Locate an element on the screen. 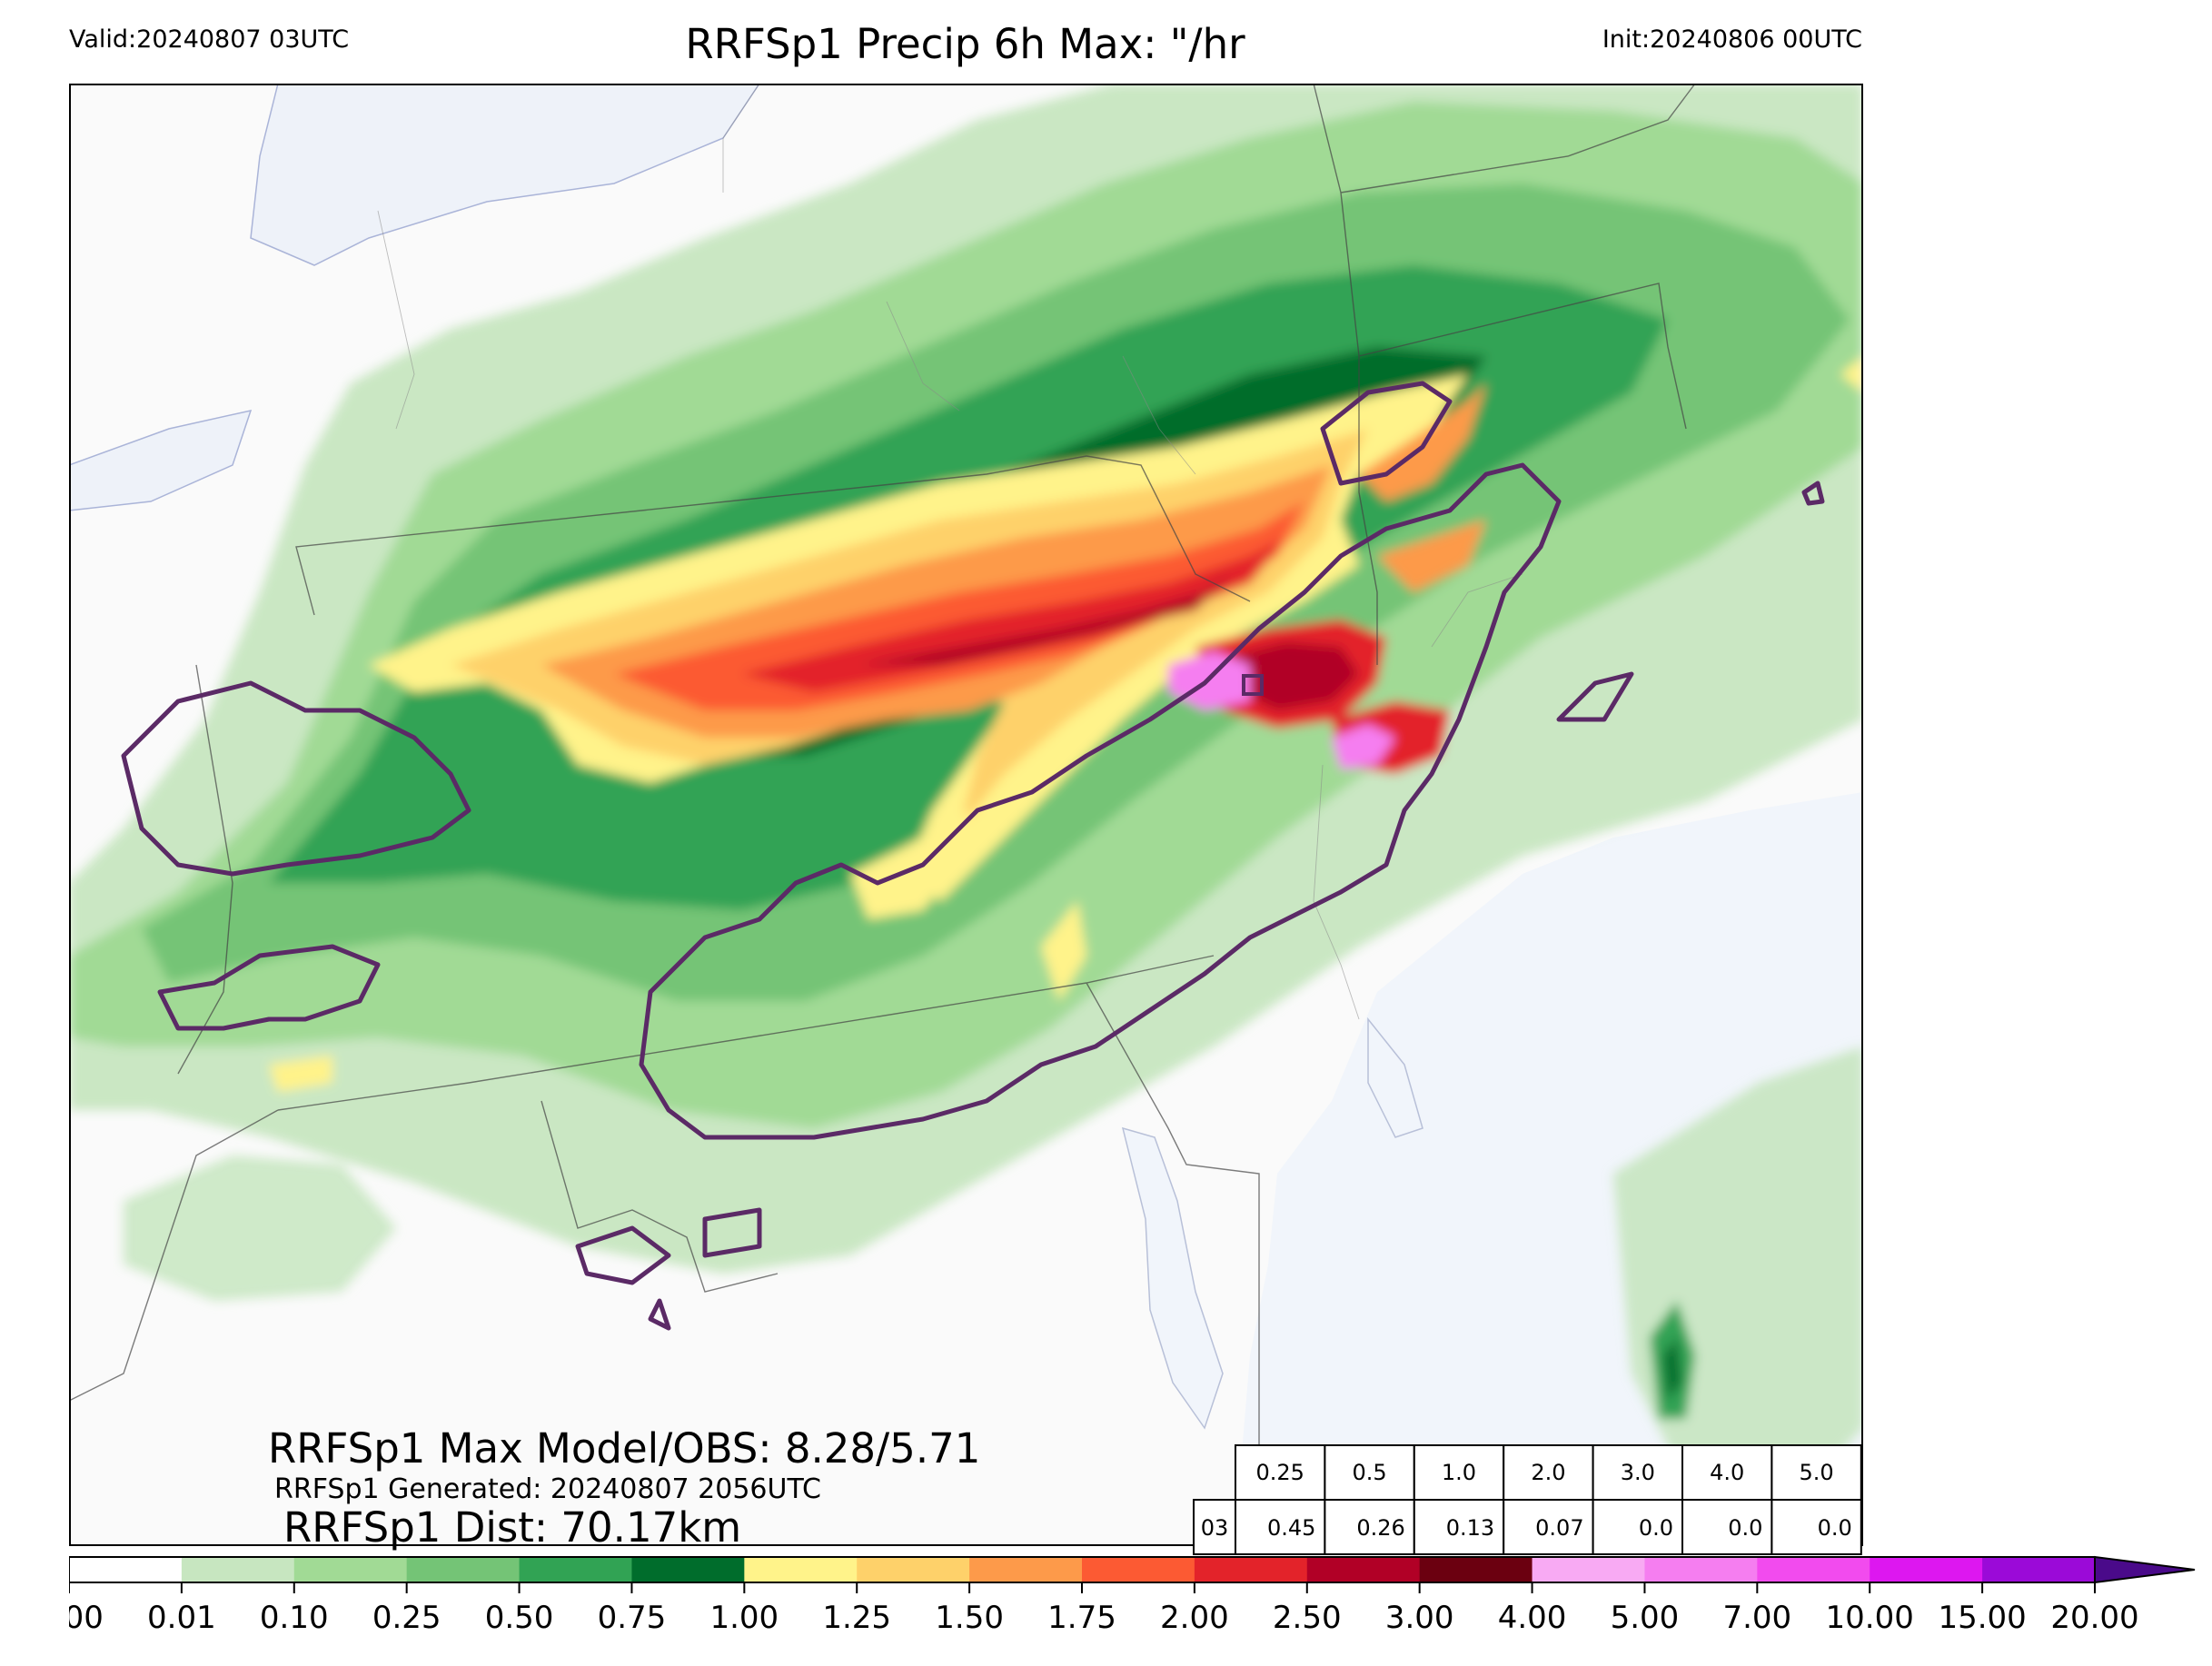 The image size is (2212, 1666). table-threshold: 3.0 is located at coordinates (1638, 1472).